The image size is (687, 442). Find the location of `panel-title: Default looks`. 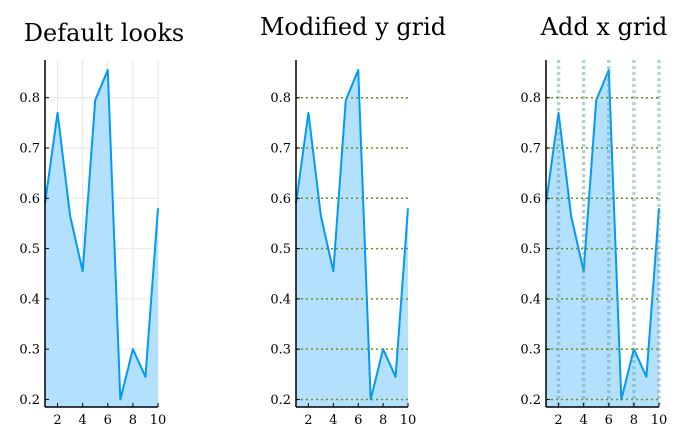

panel-title: Default looks is located at coordinates (104, 33).